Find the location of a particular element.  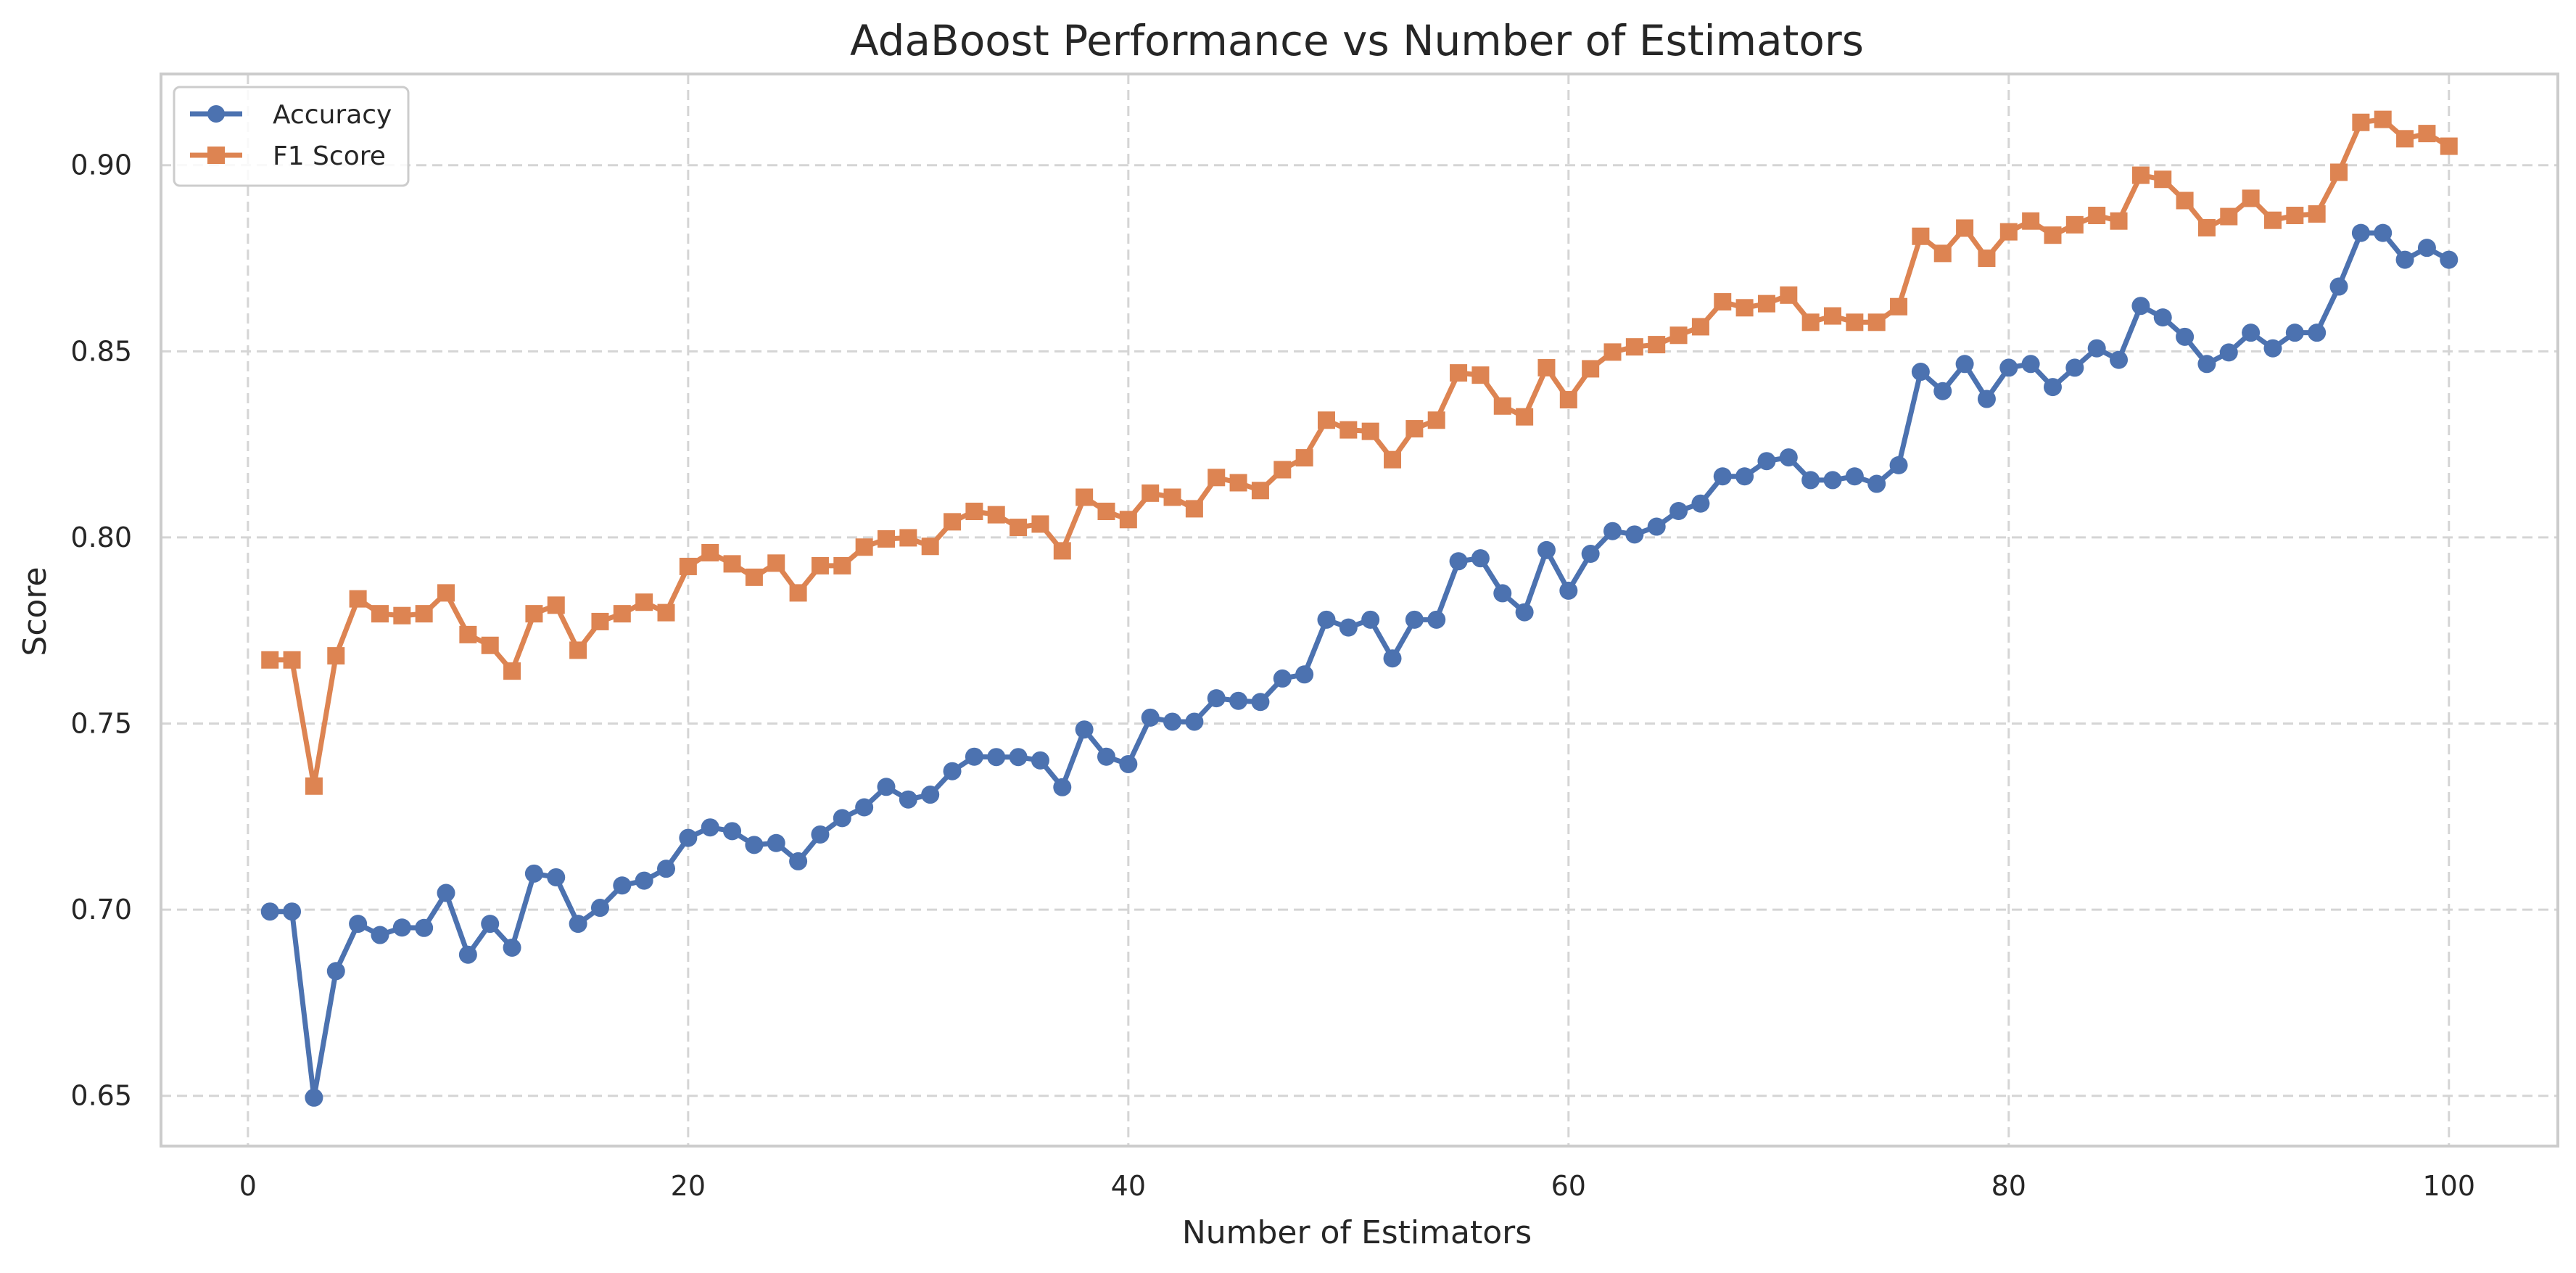

legend-entry-f1-score: F1 Score is located at coordinates (288, 156).